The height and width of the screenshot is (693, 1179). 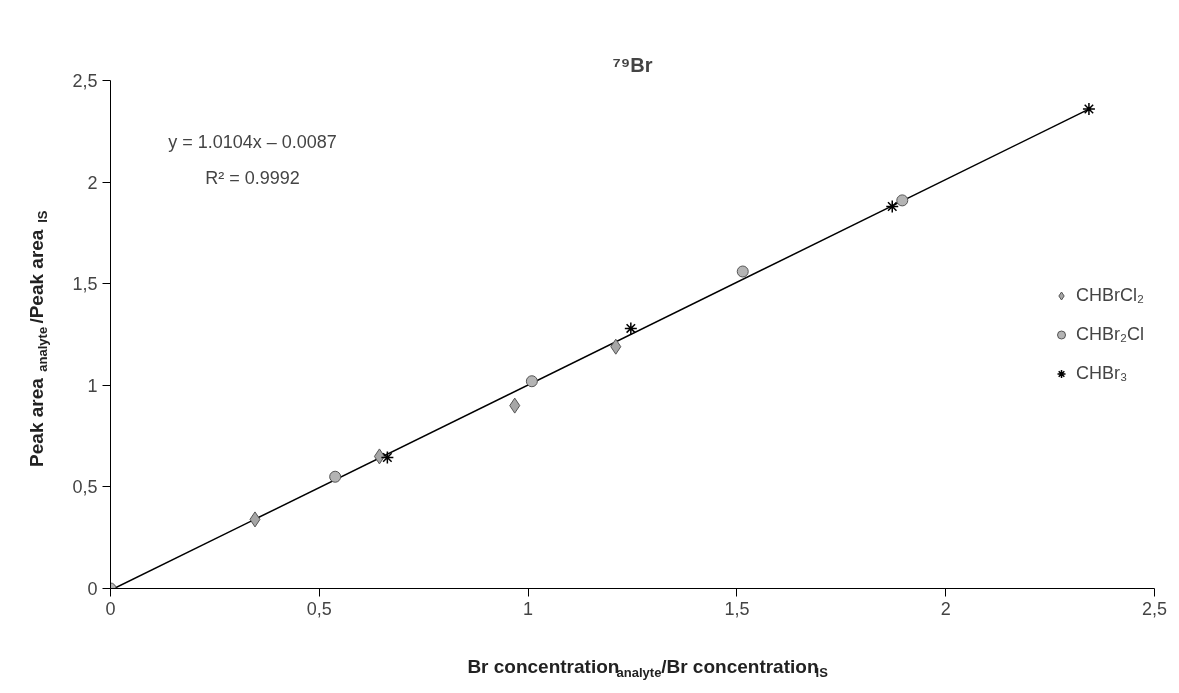 What do you see at coordinates (110, 608) in the screenshot?
I see `x-tick-label: 0` at bounding box center [110, 608].